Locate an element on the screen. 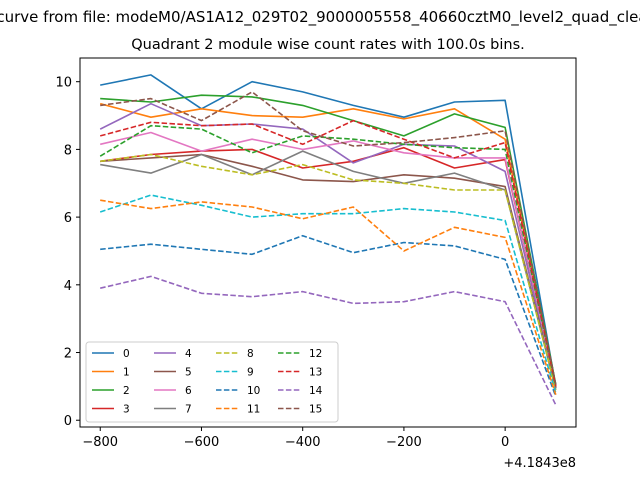  legend-label-0: 0 is located at coordinates (126, 354).